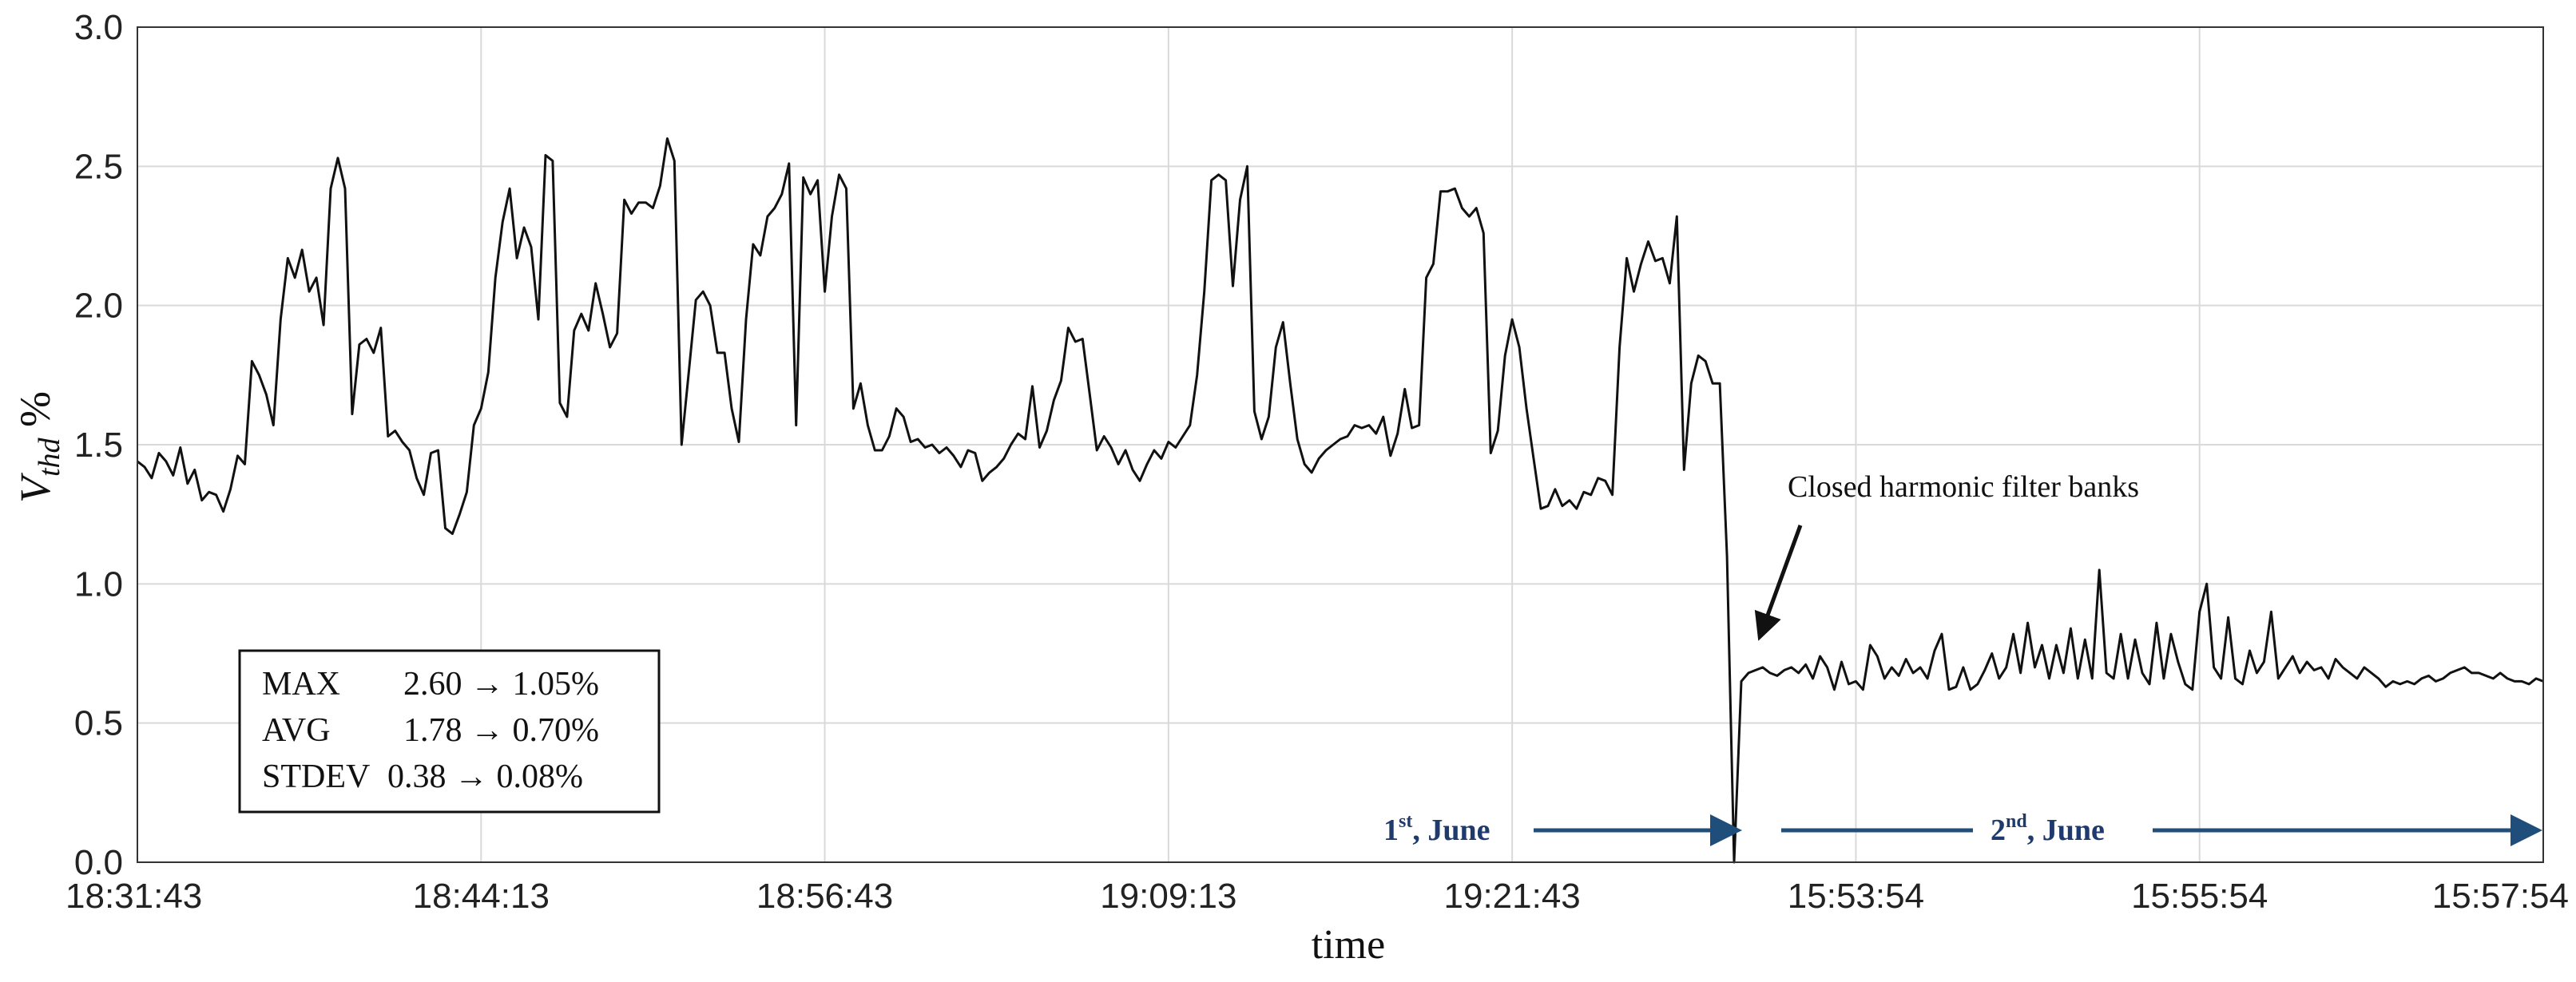 This screenshot has height=982, width=2576. I want to click on stats-label-max: MAX, so click(301, 684).